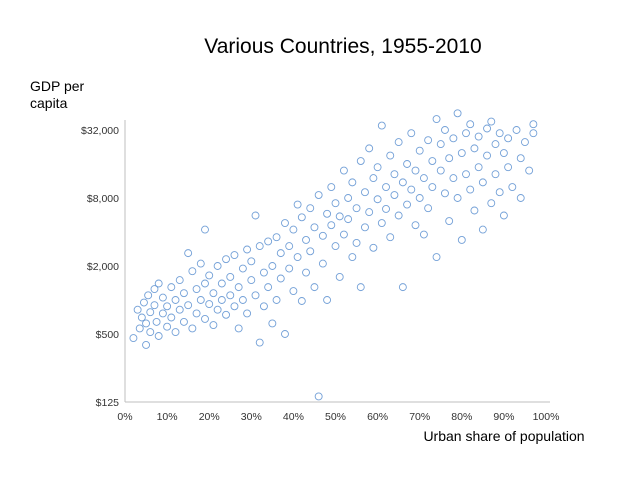  I want to click on x-tick-label: 70%, so click(419, 417).